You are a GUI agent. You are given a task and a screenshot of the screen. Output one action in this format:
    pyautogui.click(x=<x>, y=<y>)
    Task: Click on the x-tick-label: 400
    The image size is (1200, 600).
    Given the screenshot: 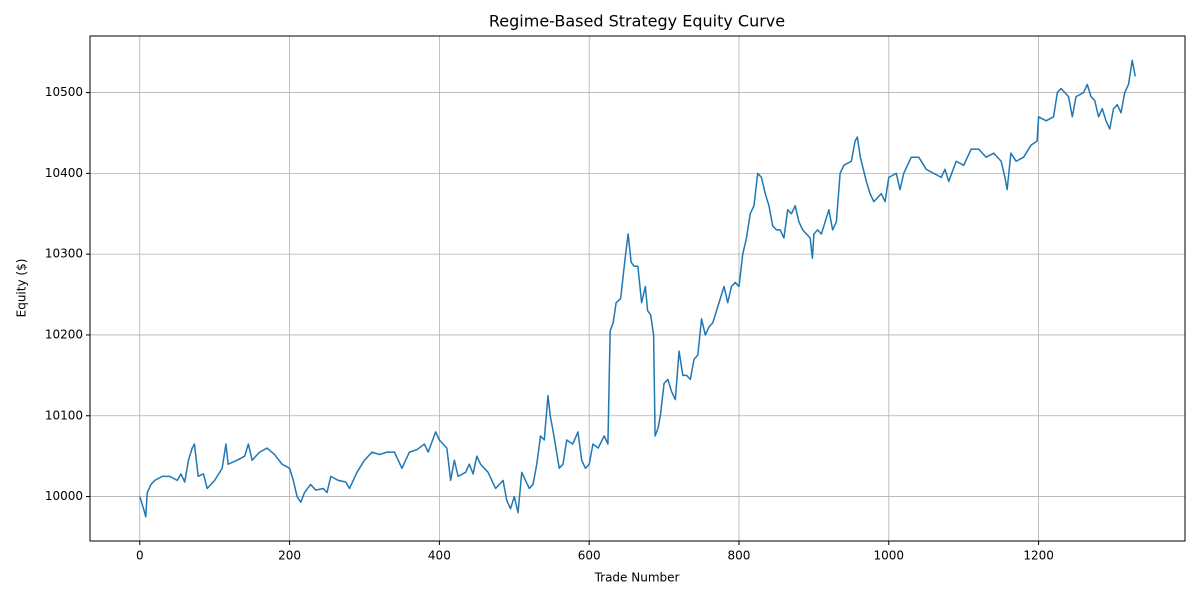 What is the action you would take?
    pyautogui.click(x=439, y=556)
    